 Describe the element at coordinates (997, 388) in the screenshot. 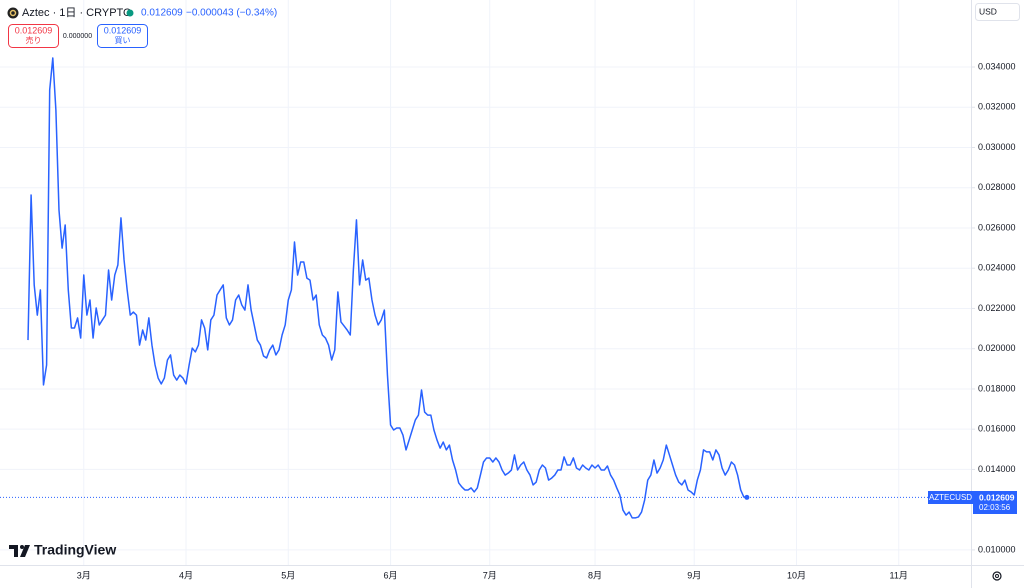

I see `y-tick-label: 0.018000` at that location.